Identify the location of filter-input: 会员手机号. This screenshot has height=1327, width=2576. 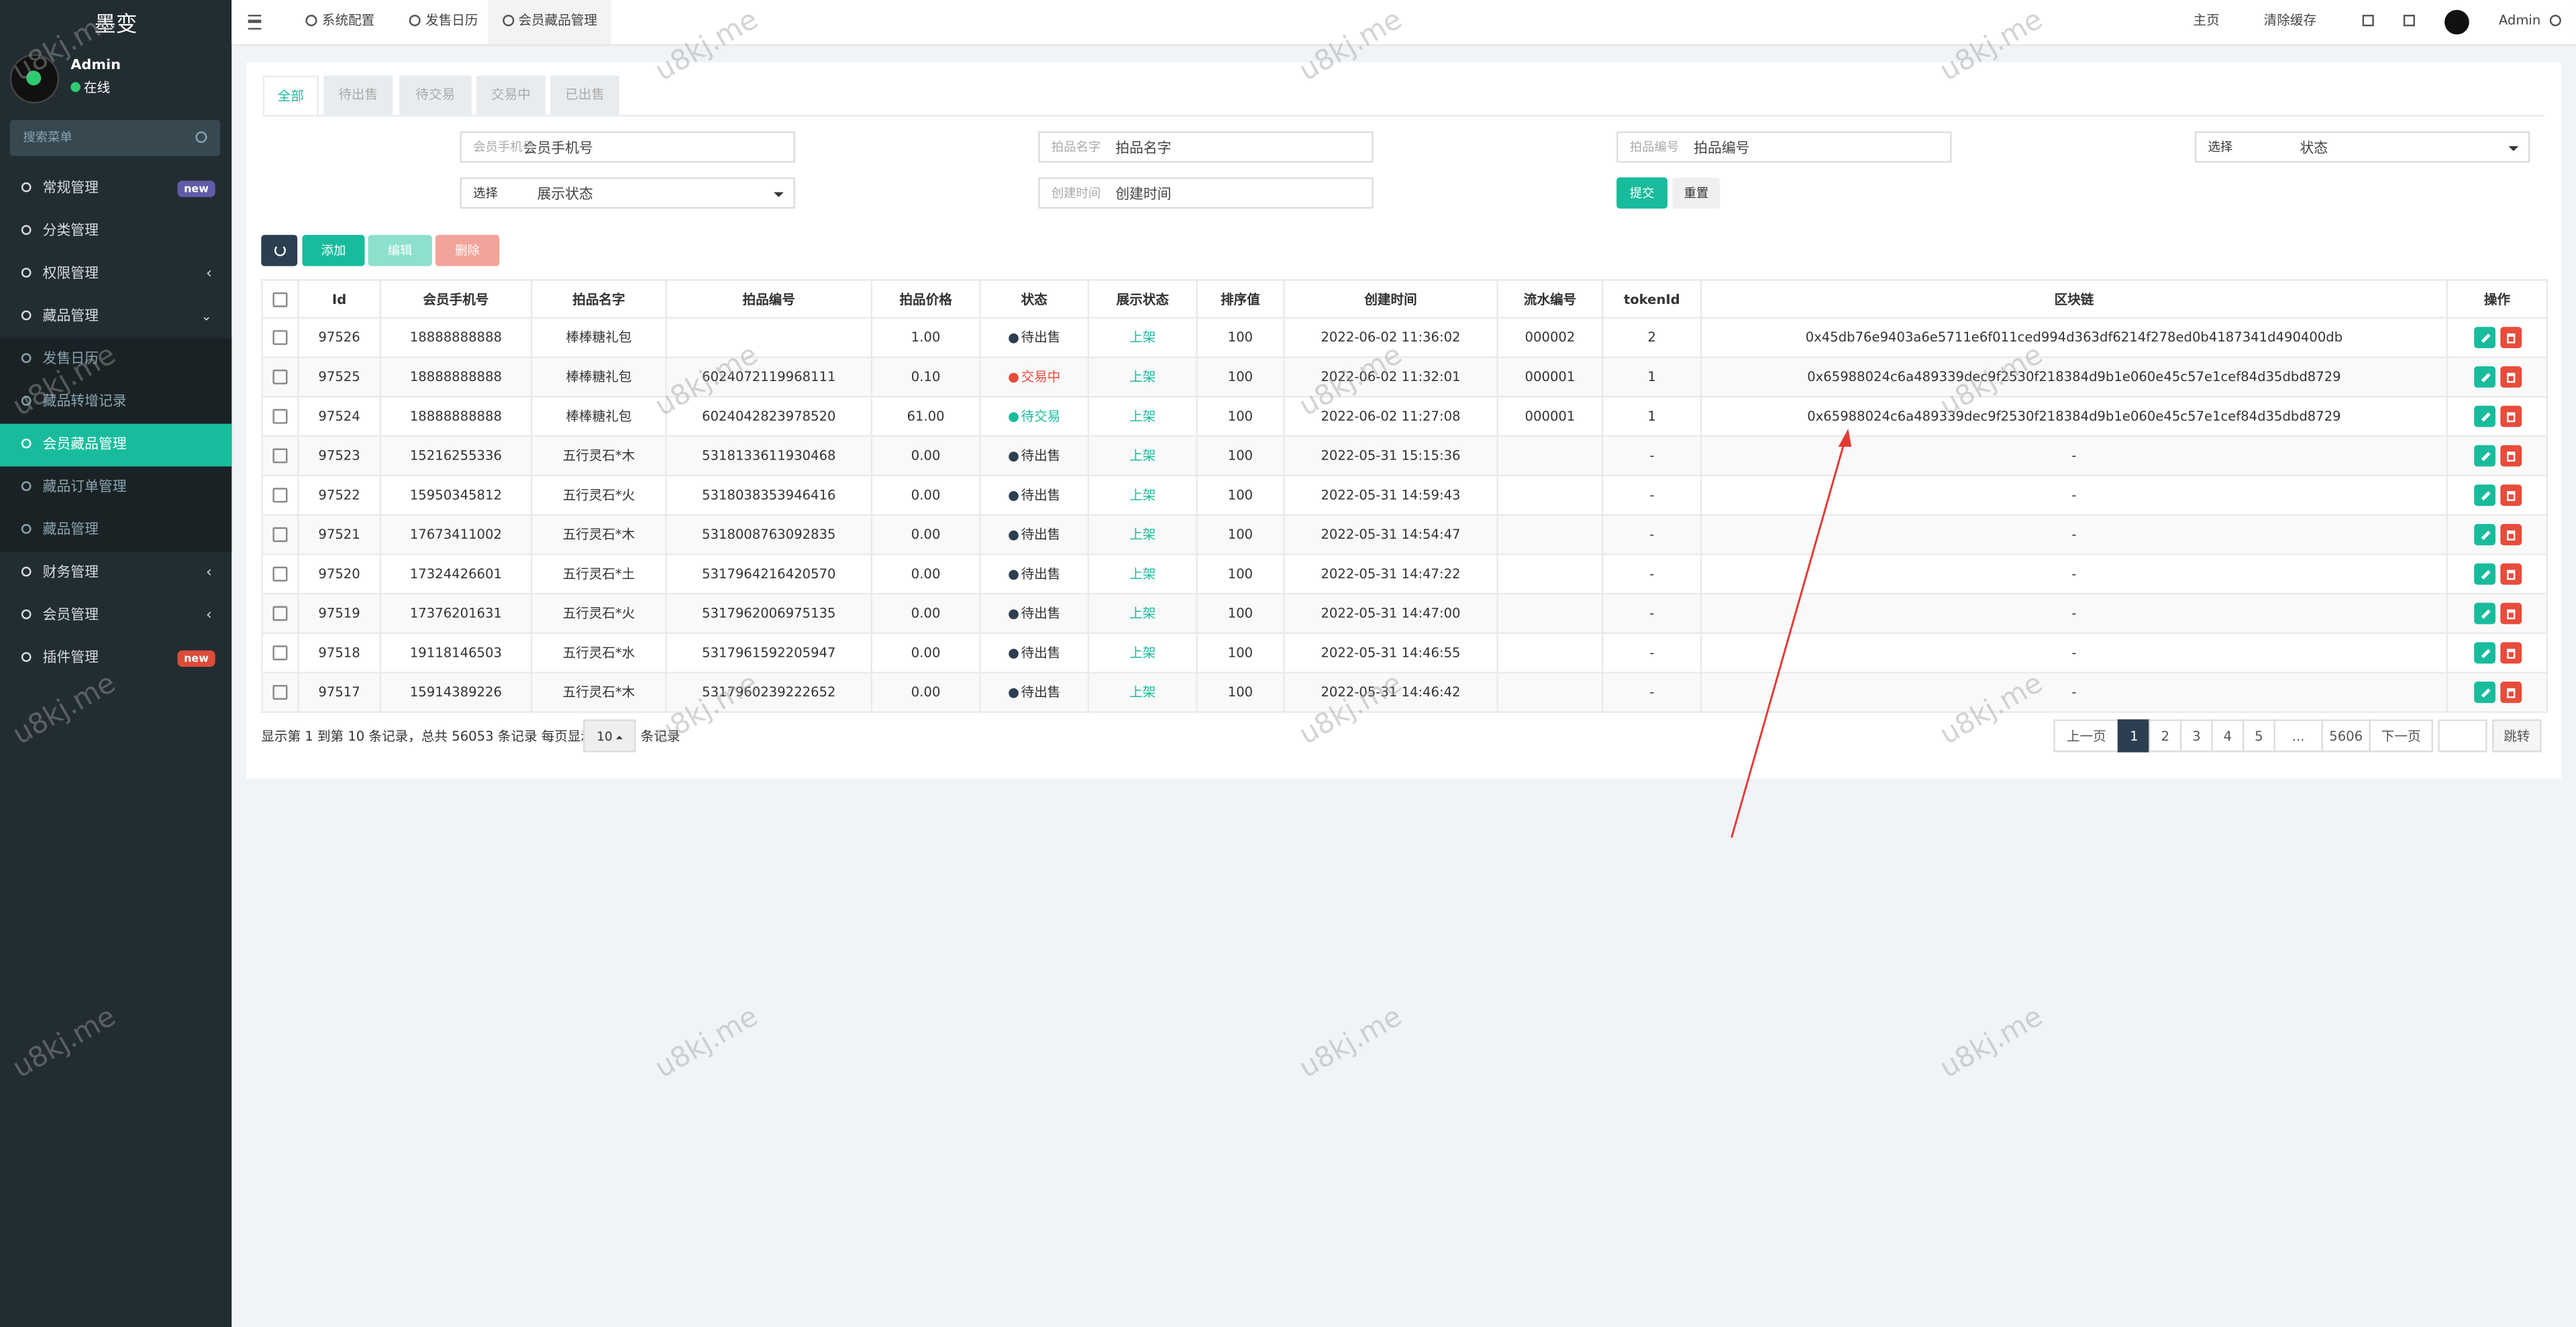
(627, 147).